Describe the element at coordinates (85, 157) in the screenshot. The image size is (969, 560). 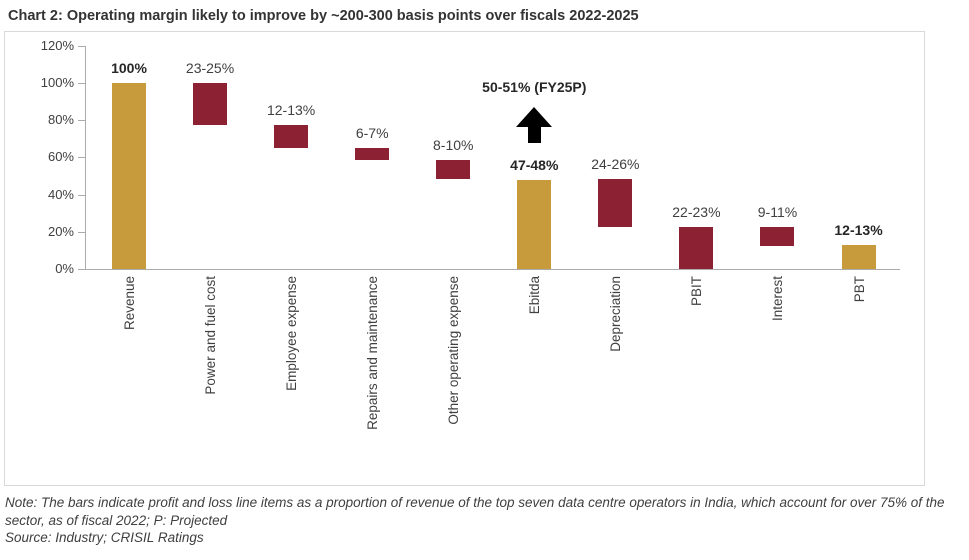
I see `y-axis-line` at that location.